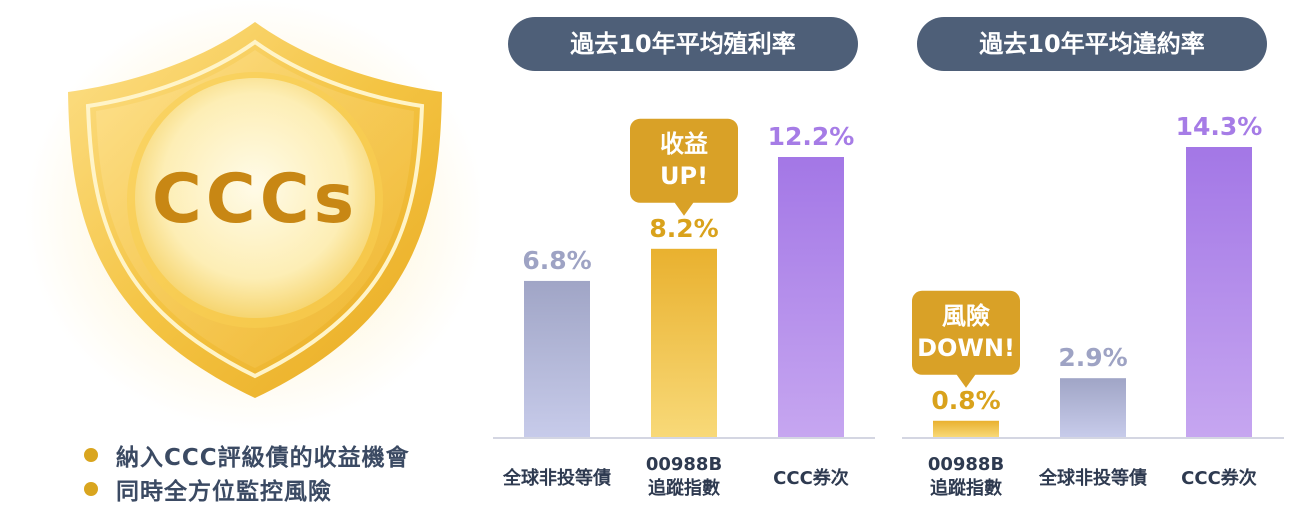  Describe the element at coordinates (966, 348) in the screenshot. I see `callout-text: DOWN!` at that location.